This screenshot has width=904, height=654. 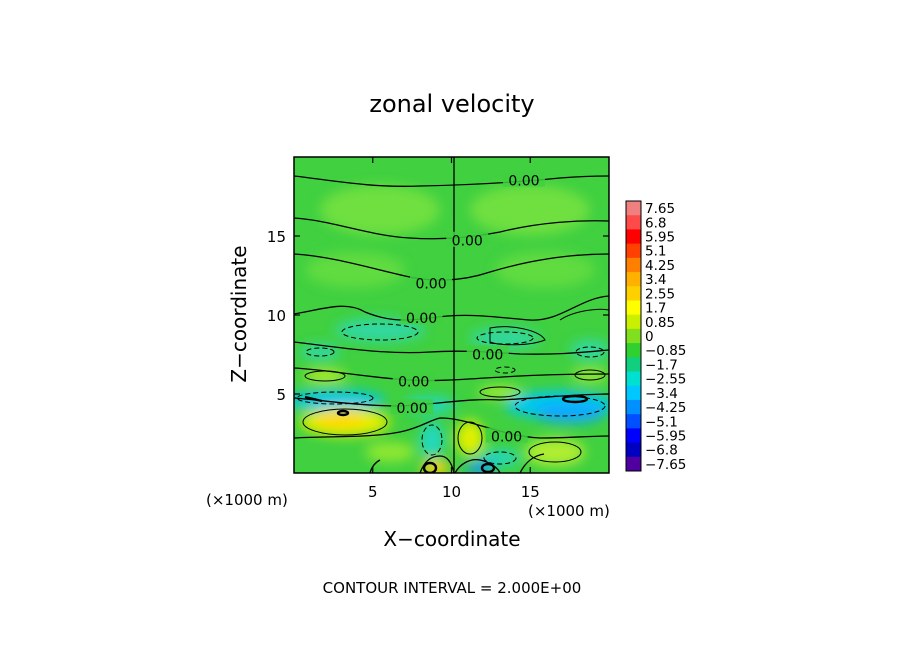 What do you see at coordinates (660, 209) in the screenshot?
I see `colorbar-label: 7.65` at bounding box center [660, 209].